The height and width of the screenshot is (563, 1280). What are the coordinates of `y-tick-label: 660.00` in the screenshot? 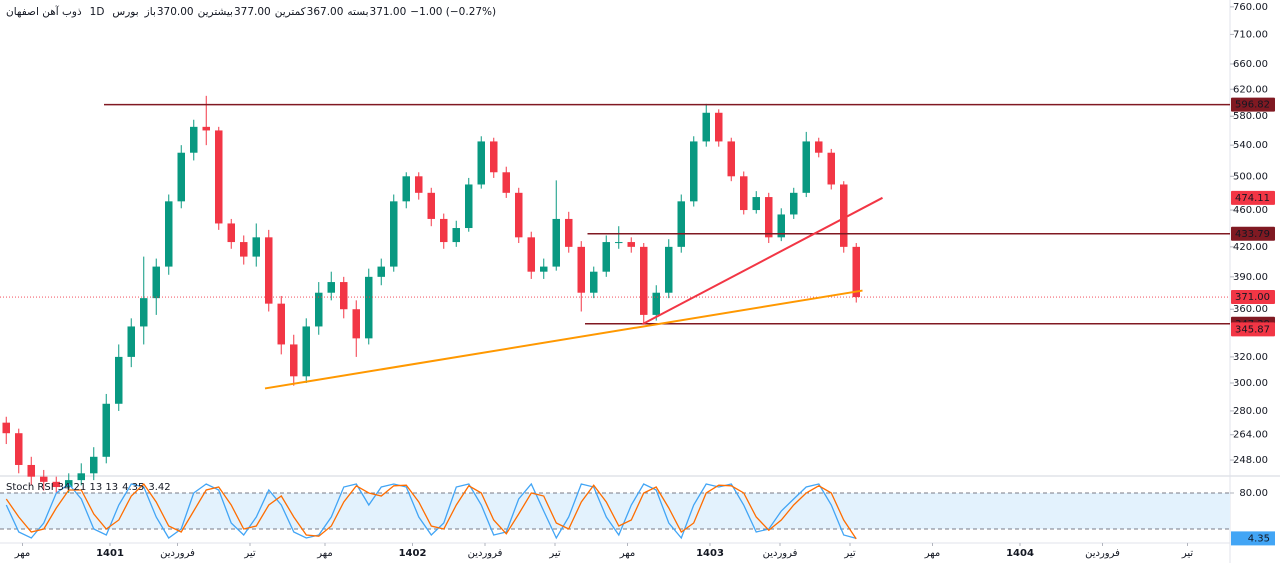 It's located at (1250, 64).